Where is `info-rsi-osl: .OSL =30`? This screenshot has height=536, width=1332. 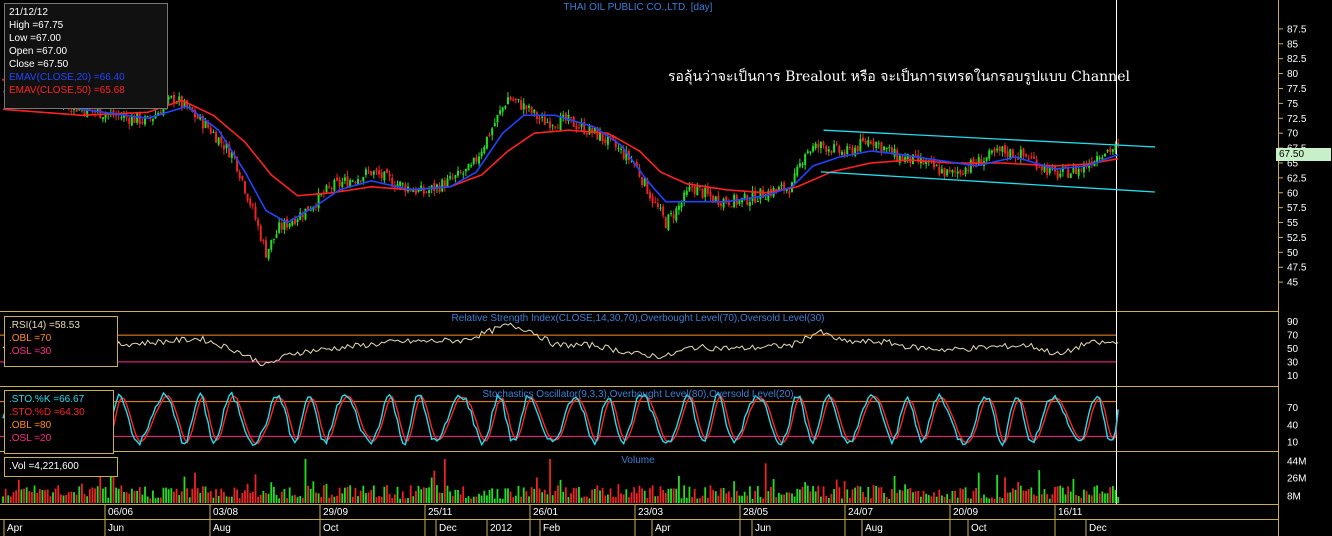 info-rsi-osl: .OSL =30 is located at coordinates (30, 351).